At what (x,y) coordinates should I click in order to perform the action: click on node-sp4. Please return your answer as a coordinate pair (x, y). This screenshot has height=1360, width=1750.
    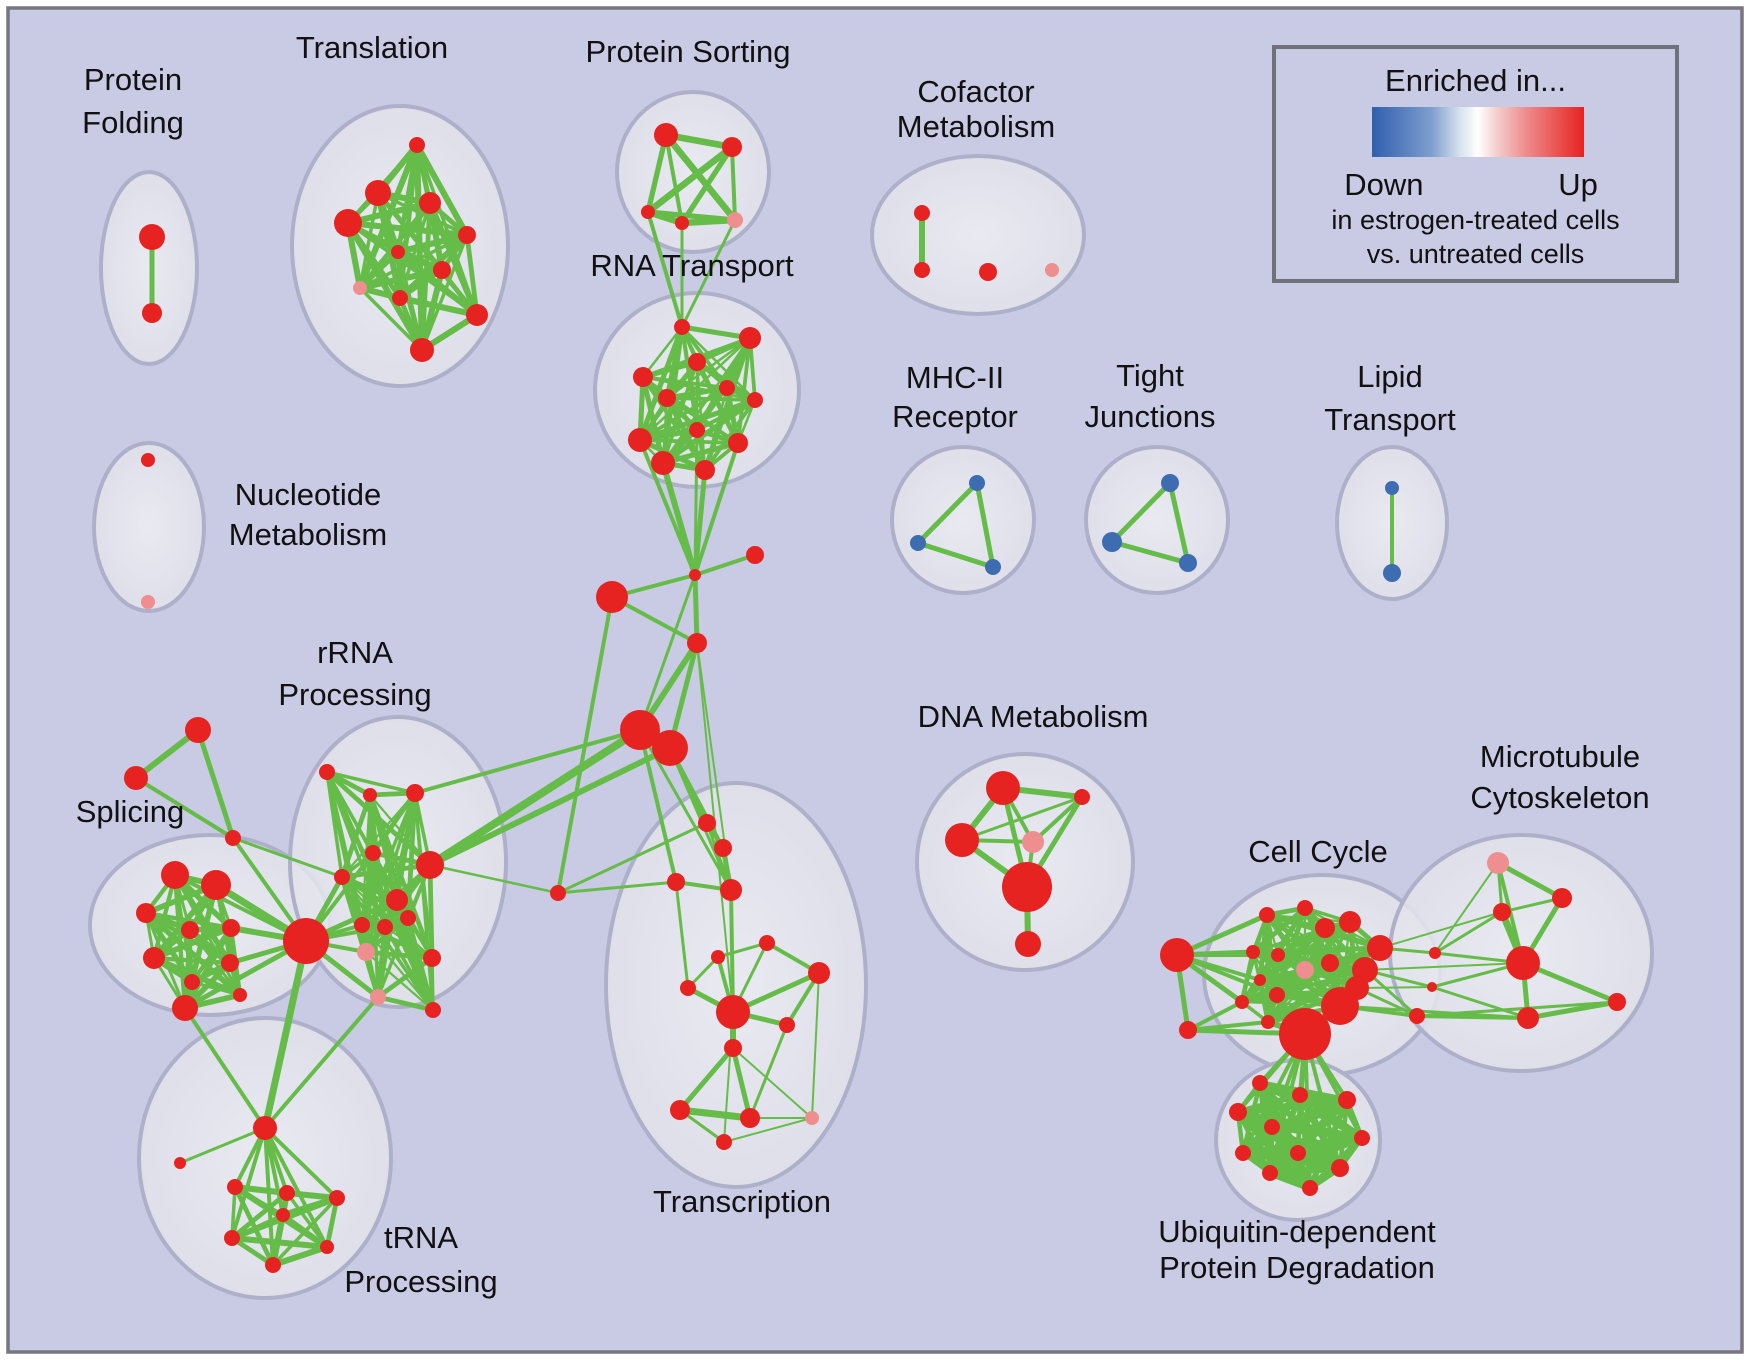
    Looking at the image, I should click on (231, 928).